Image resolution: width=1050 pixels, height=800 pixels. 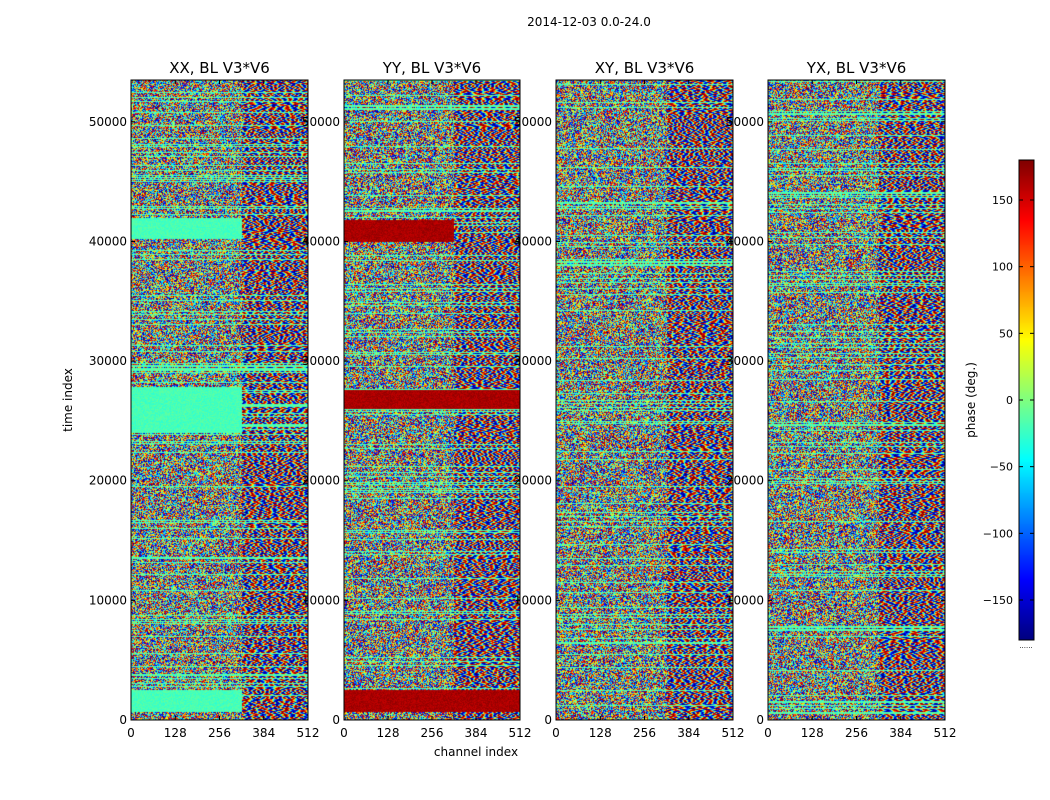 I want to click on panel-3-xtick-label: 0, so click(x=768, y=733).